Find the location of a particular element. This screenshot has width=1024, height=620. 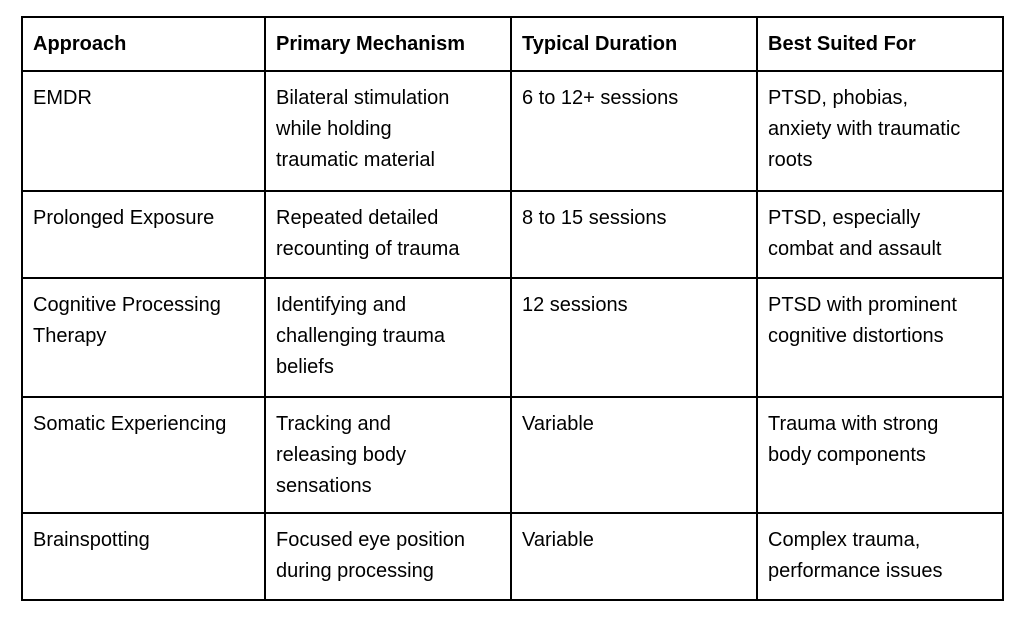

cell-duration: 8 to 15 sessions is located at coordinates (634, 234).